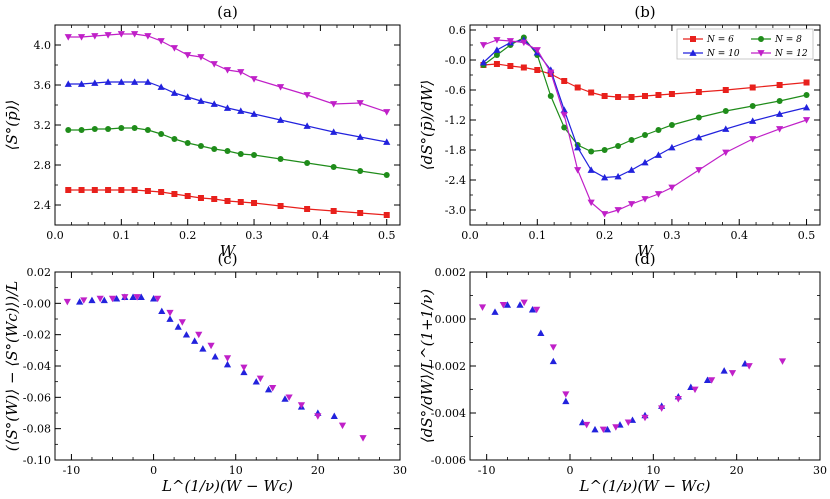  I want to click on series-n10-line, so click(645, 109).